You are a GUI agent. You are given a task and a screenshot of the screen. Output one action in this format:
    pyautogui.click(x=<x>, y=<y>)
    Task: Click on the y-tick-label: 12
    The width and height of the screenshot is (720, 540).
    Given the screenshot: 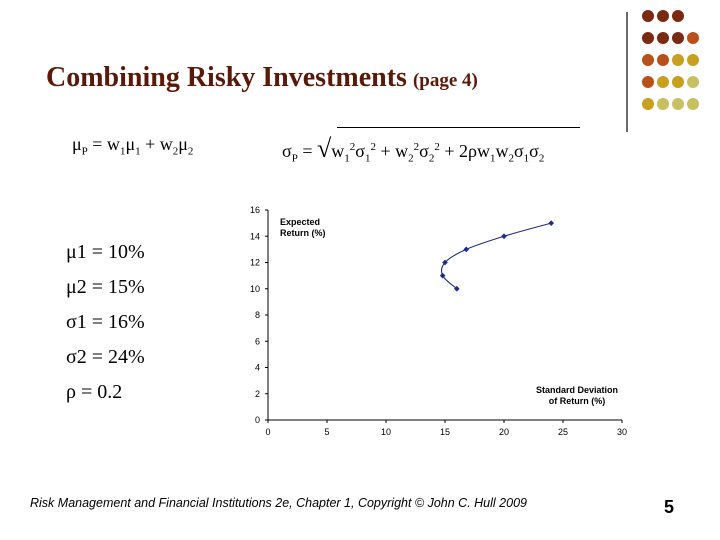 What is the action you would take?
    pyautogui.click(x=255, y=263)
    